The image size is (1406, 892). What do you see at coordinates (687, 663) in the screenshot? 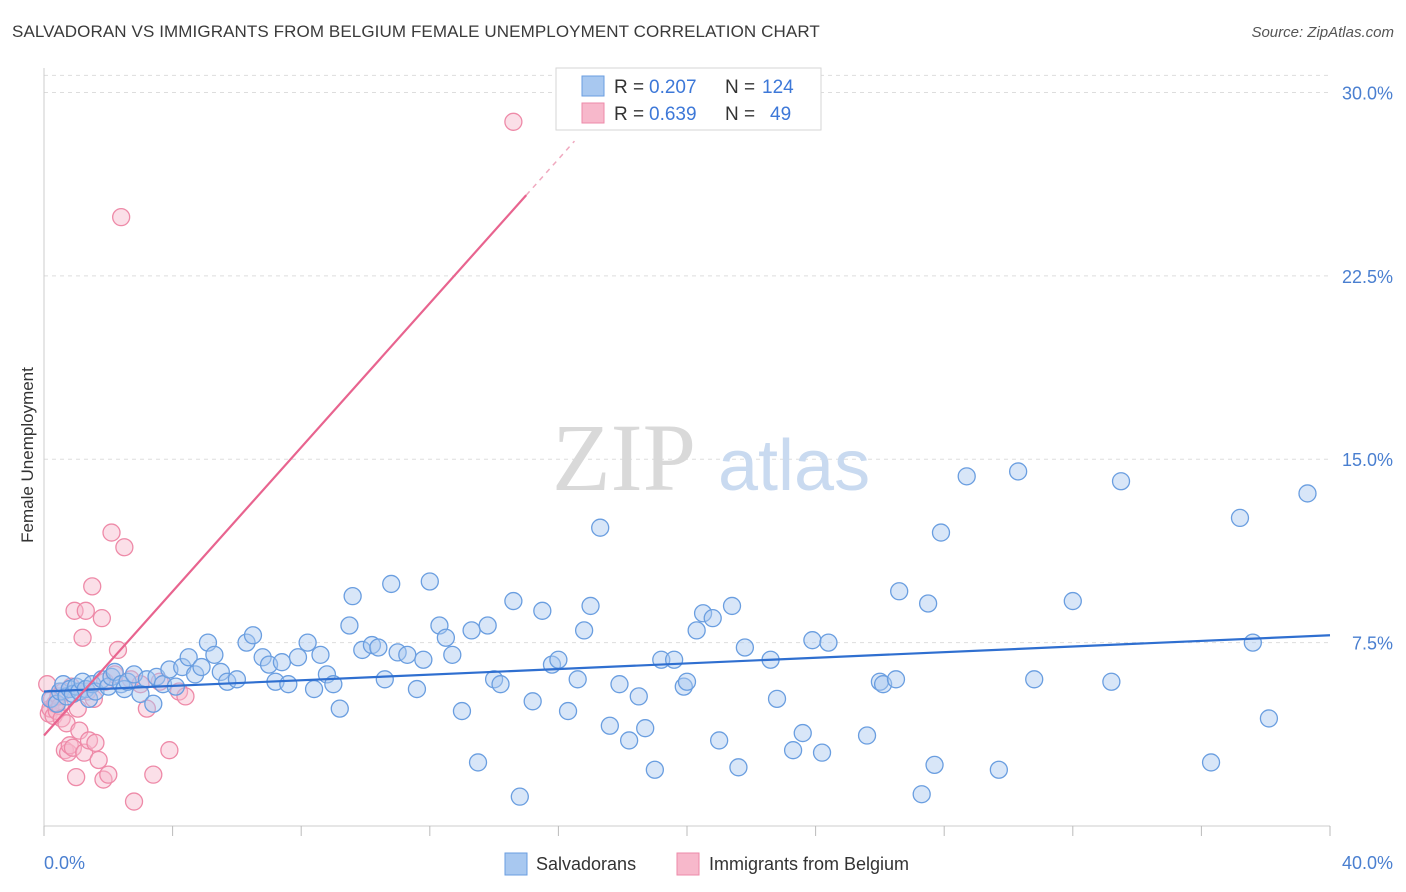
I see `trend-line-salvadorans` at bounding box center [687, 663].